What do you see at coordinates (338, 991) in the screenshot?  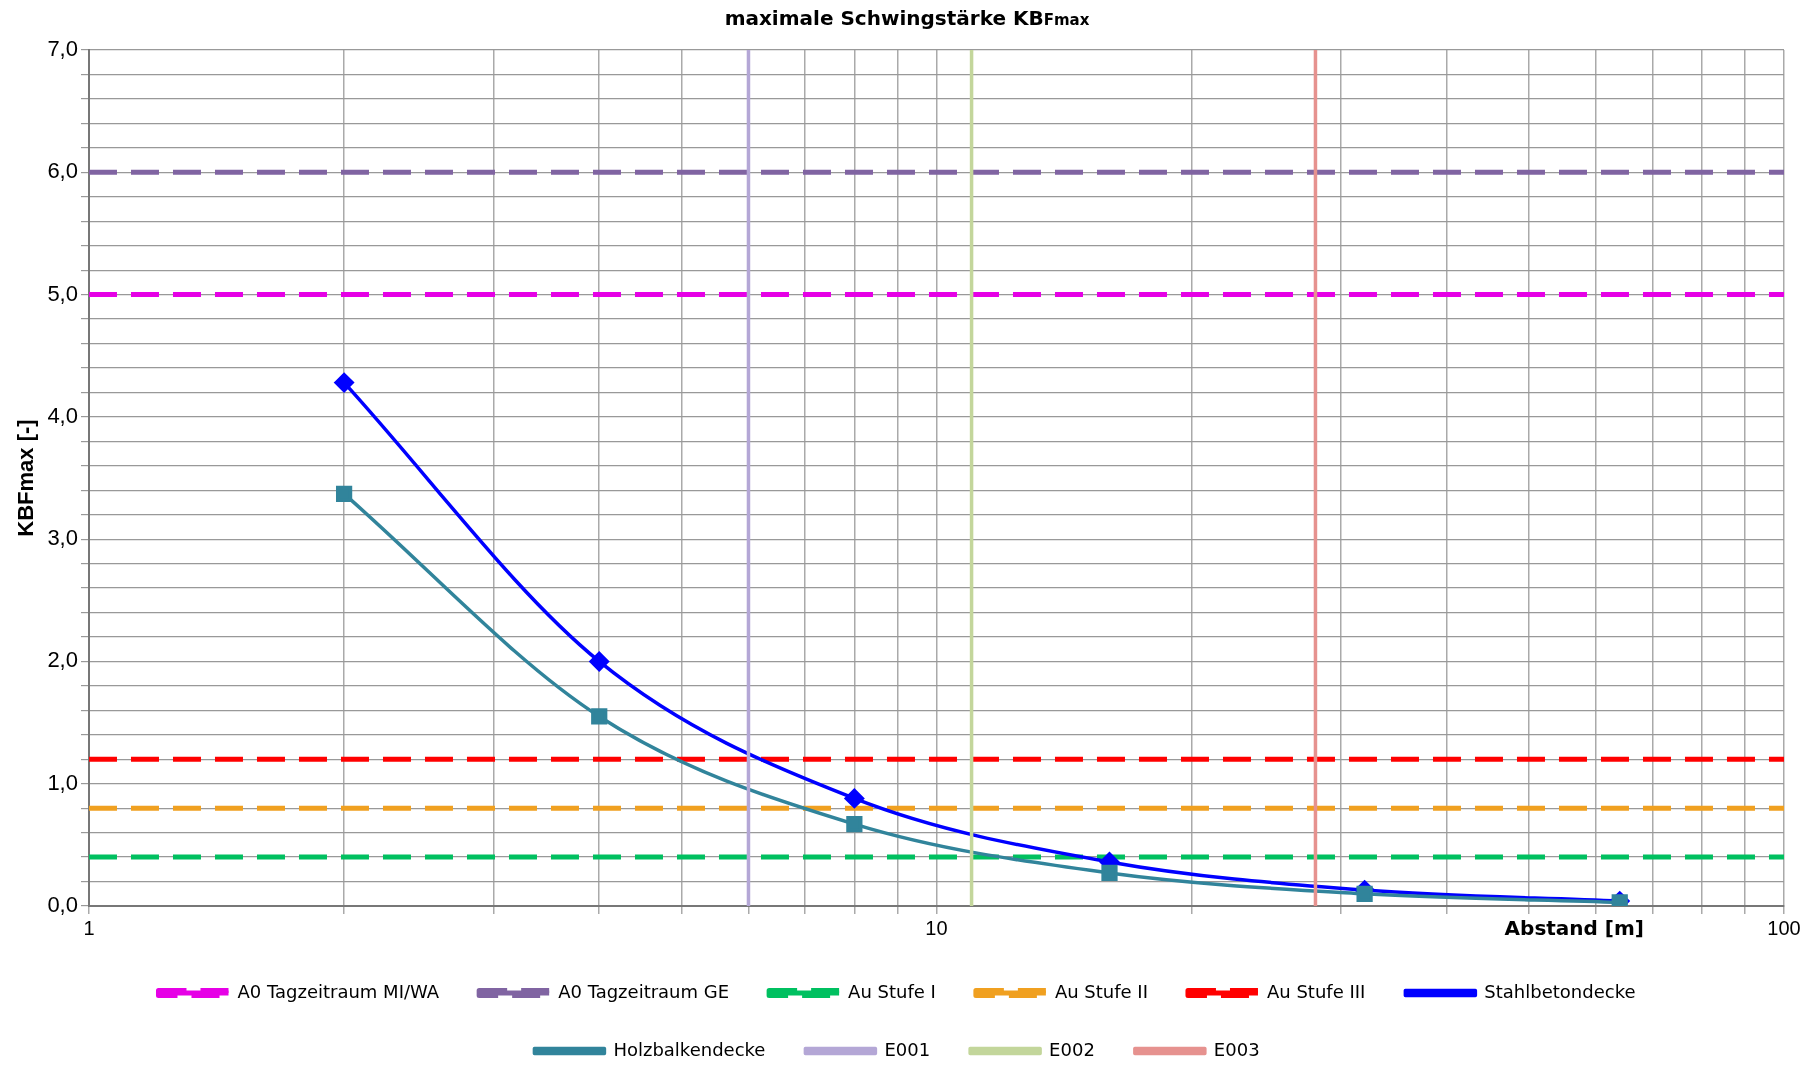 I see `legend-label: A0 Tagzeitraum MI/WA` at bounding box center [338, 991].